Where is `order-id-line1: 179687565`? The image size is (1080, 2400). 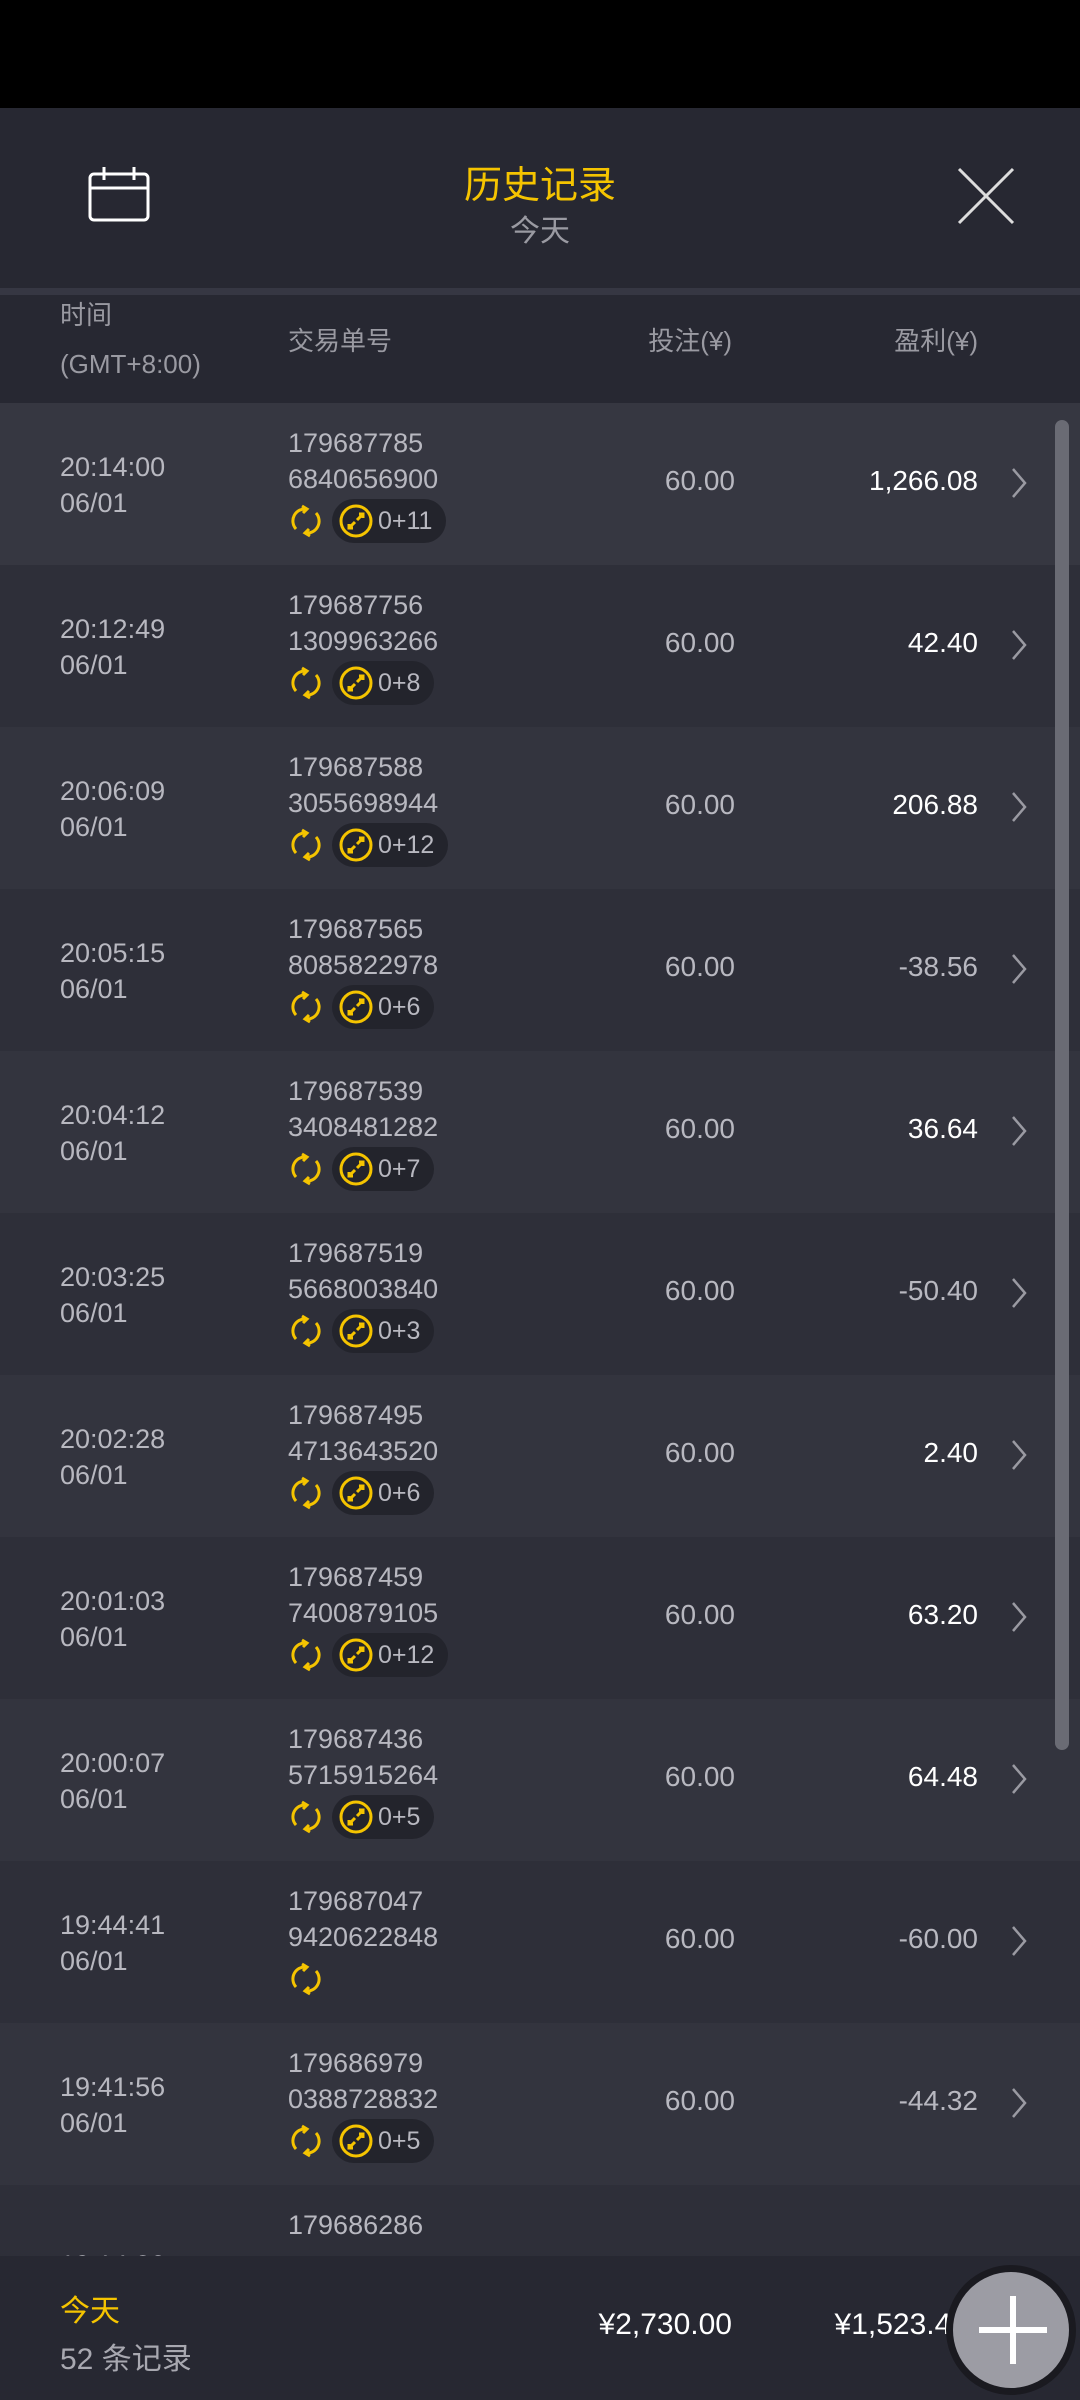
order-id-line1: 179687565 is located at coordinates (356, 929).